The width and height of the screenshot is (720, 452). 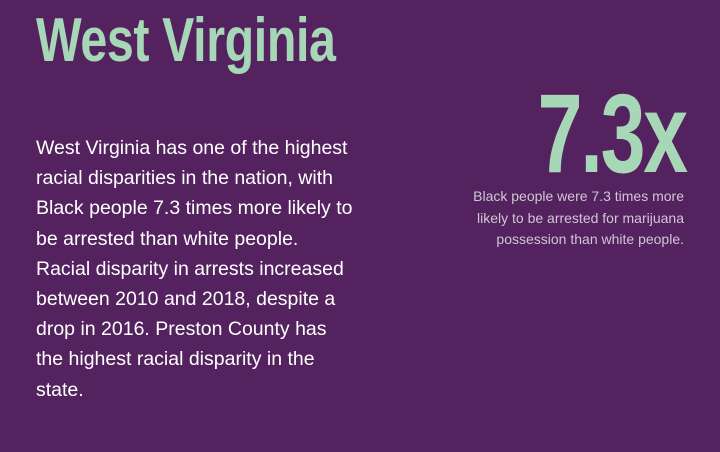 I want to click on caption-line: Black people were 7.3 times more, so click(x=578, y=196).